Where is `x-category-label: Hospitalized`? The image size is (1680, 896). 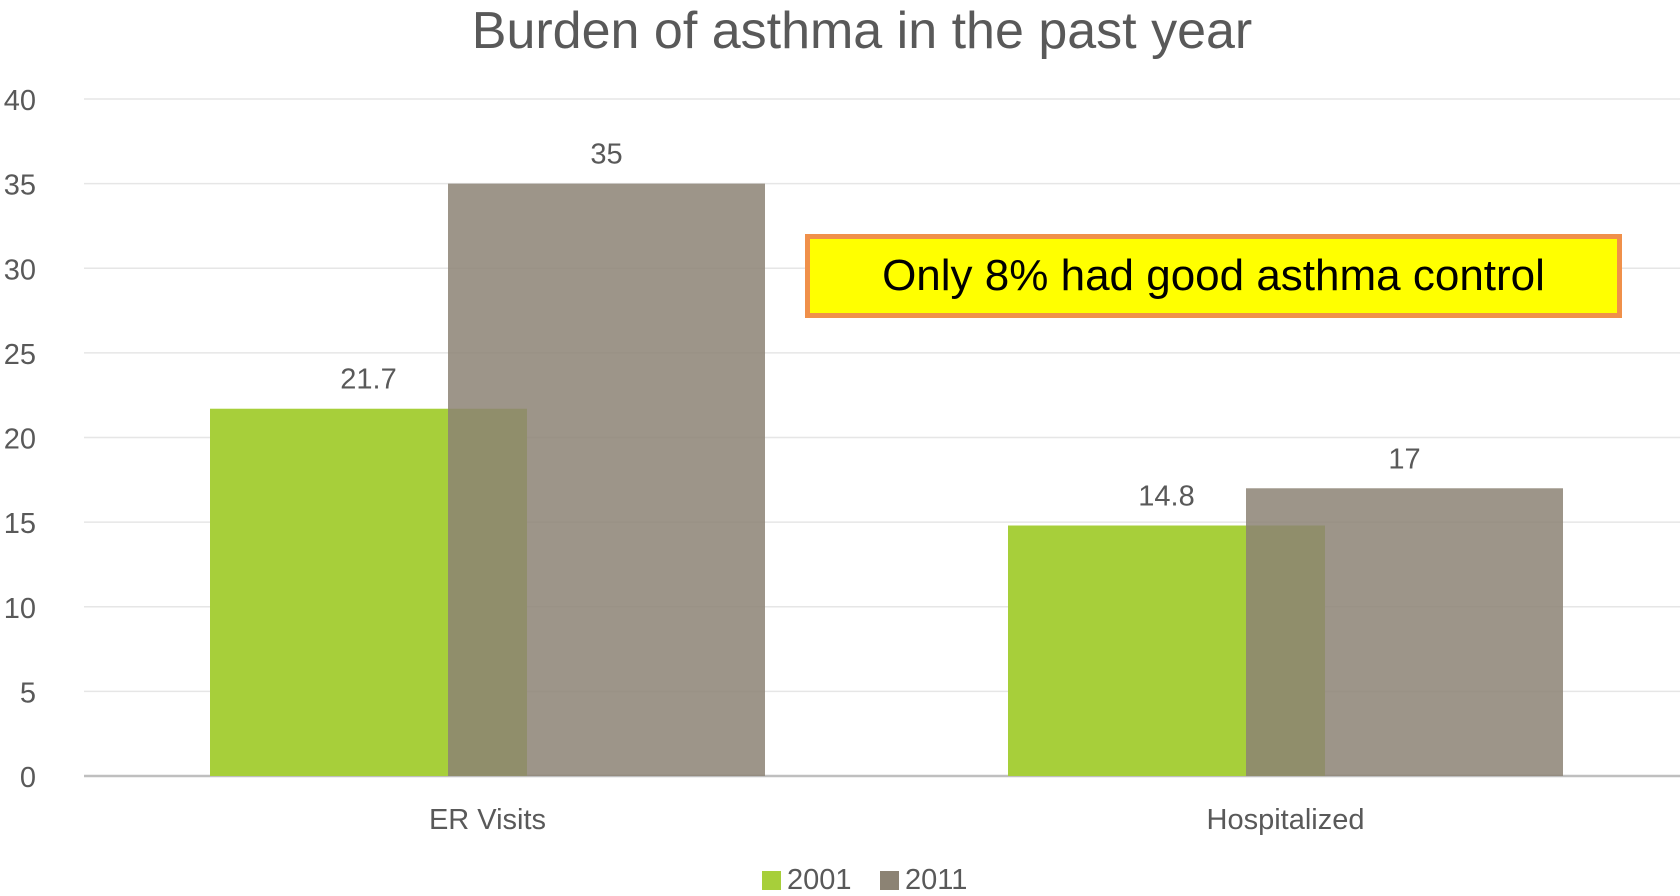
x-category-label: Hospitalized is located at coordinates (1286, 820).